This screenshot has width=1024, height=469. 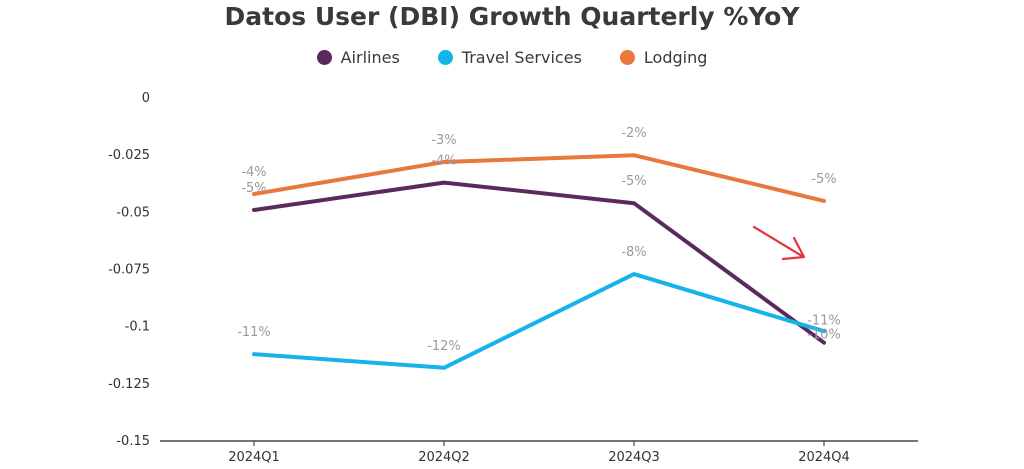 What do you see at coordinates (675, 57) in the screenshot?
I see `legend-label-lodging: Lodging` at bounding box center [675, 57].